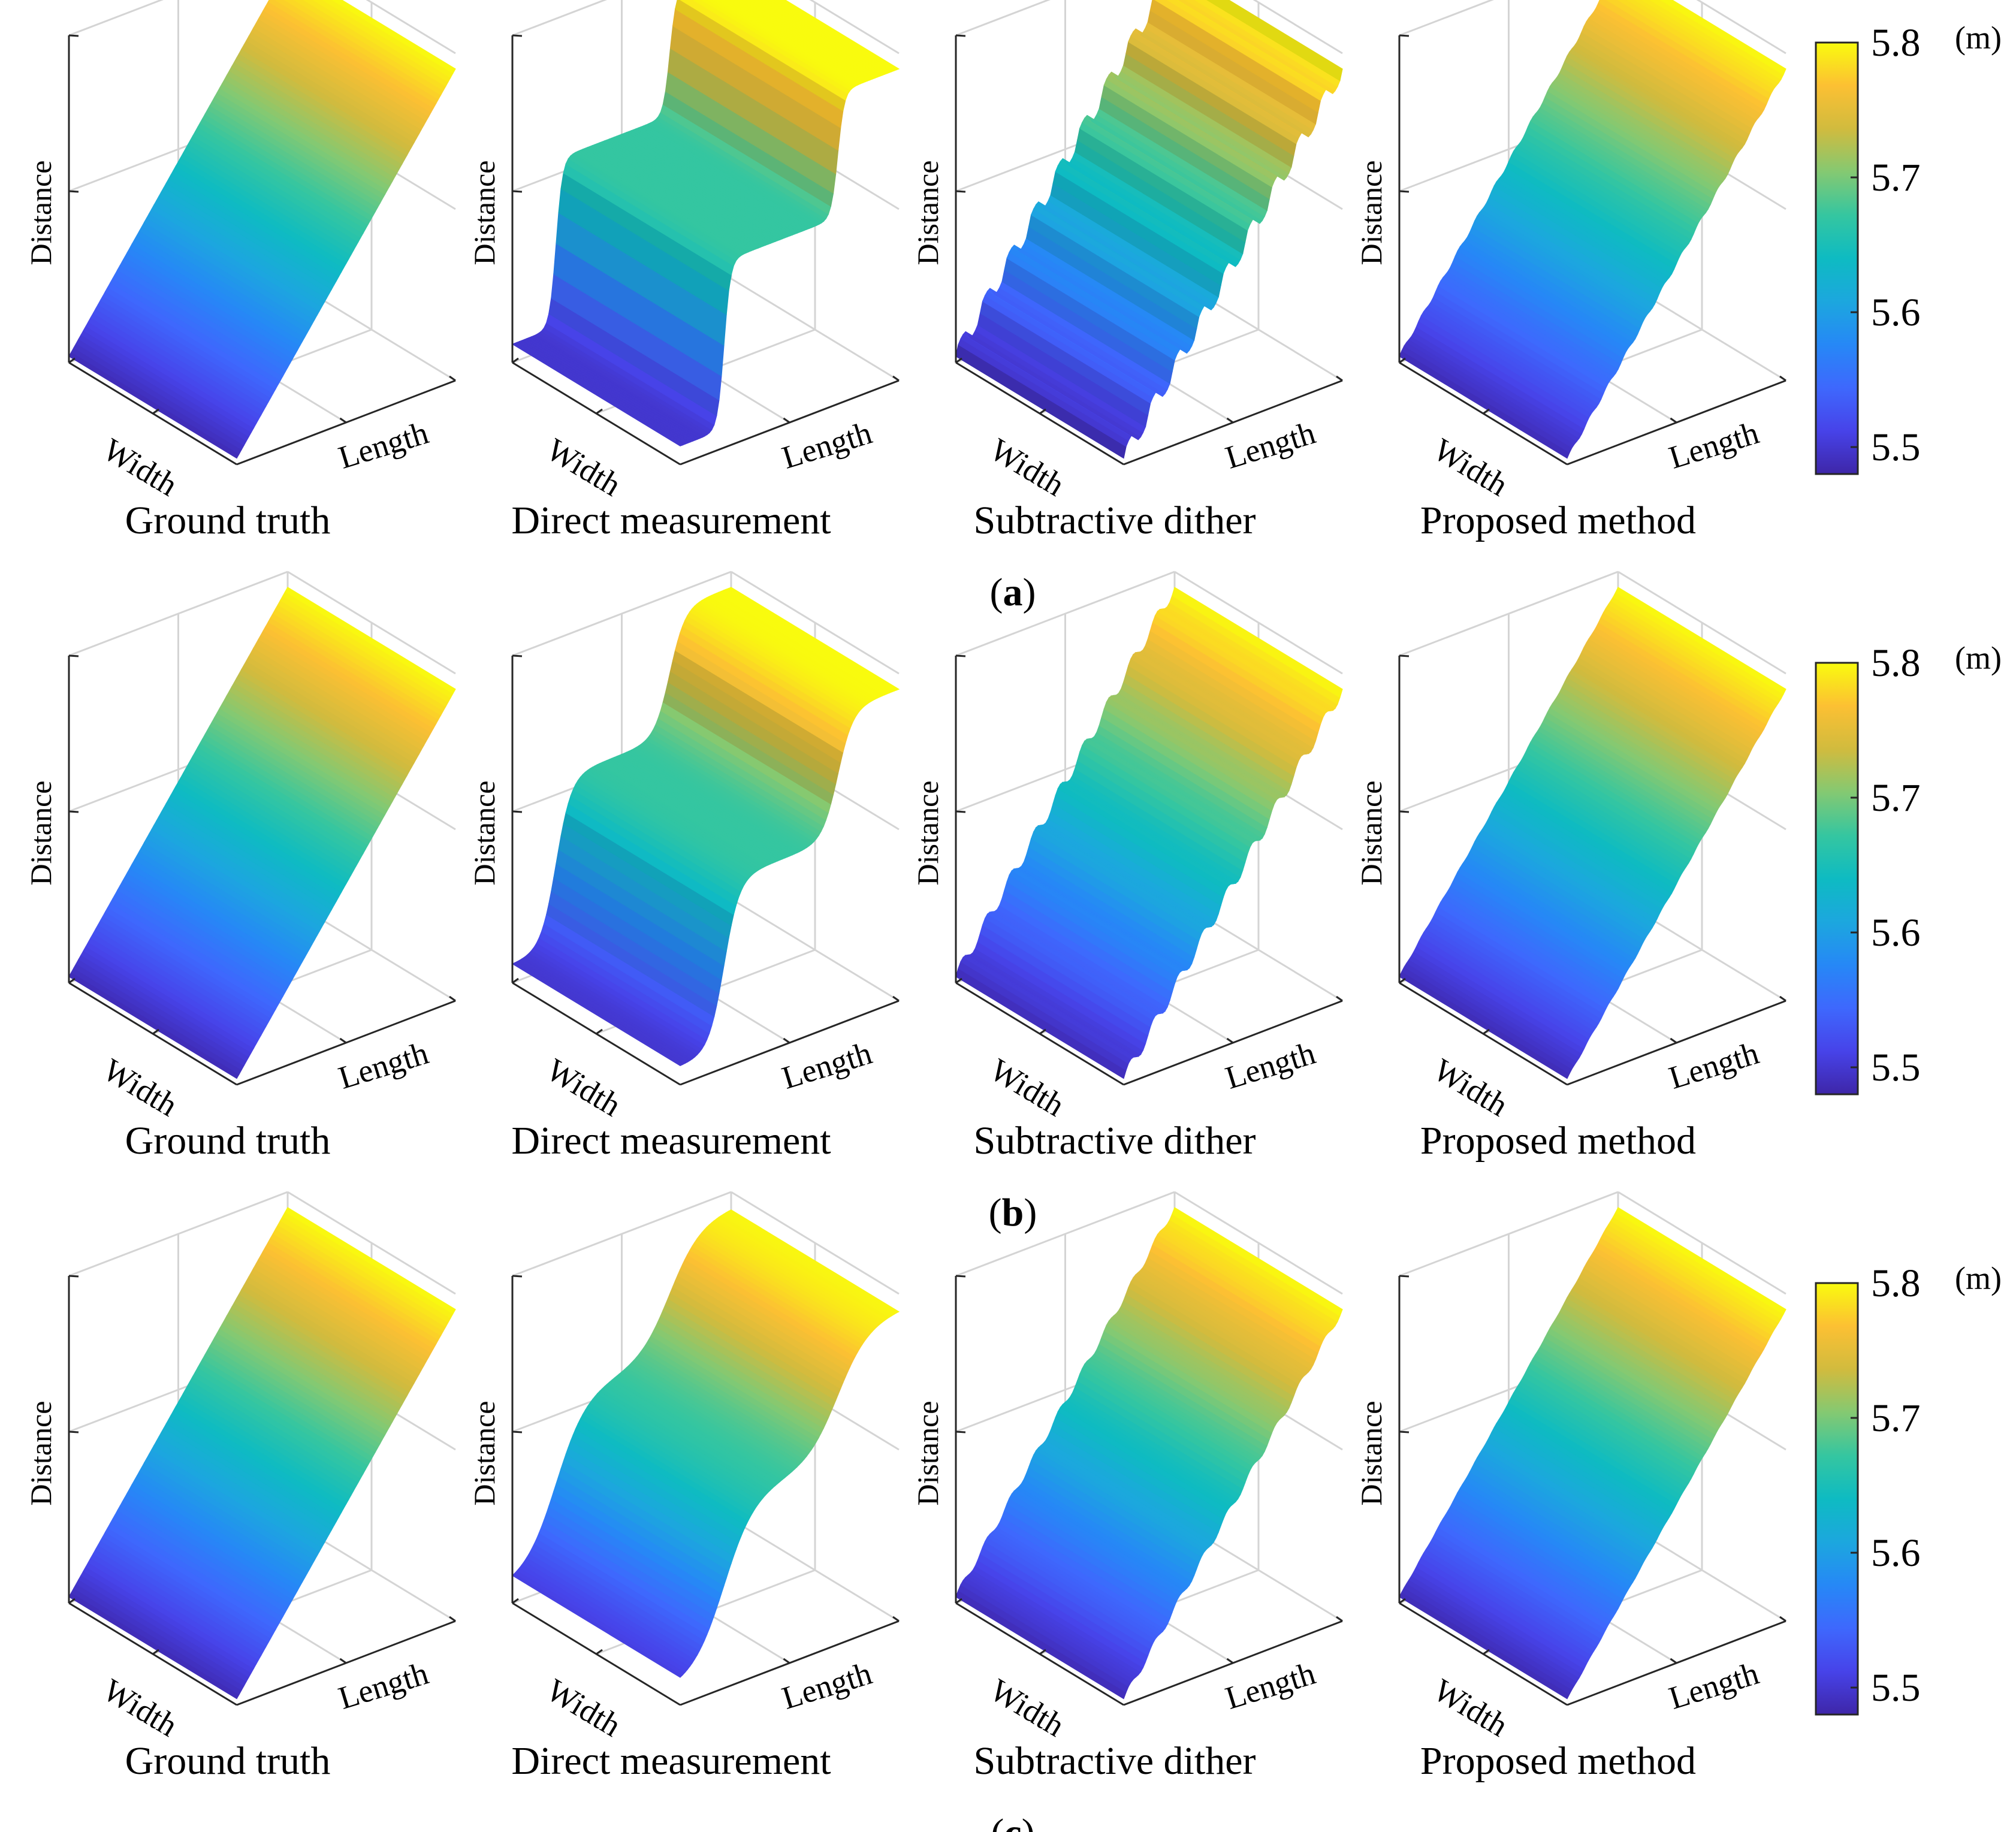 Image resolution: width=2016 pixels, height=1832 pixels. Describe the element at coordinates (262, 833) in the screenshot. I see `surface-ground-truth-row-b` at that location.